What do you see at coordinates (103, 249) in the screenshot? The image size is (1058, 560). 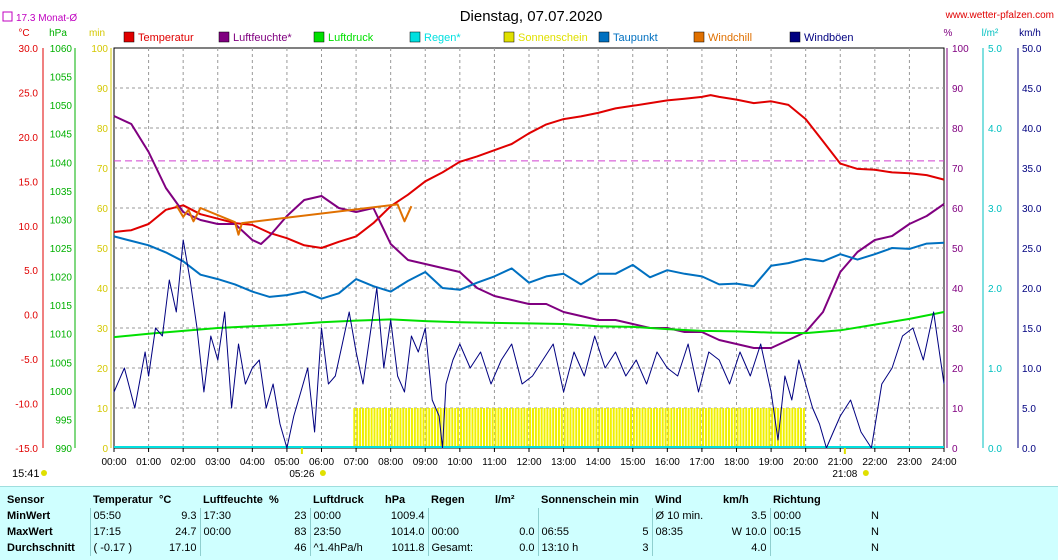 I see `sunshine-tick-label: 50` at bounding box center [103, 249].